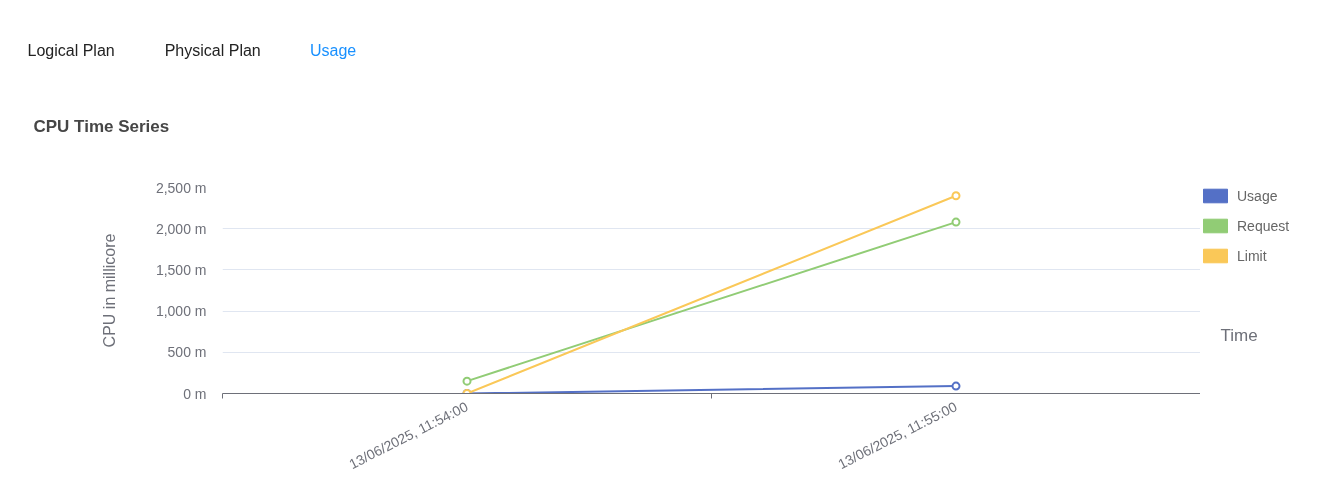 The image size is (1329, 482). What do you see at coordinates (109, 290) in the screenshot?
I see `y-axis-title: CPU in millicore` at bounding box center [109, 290].